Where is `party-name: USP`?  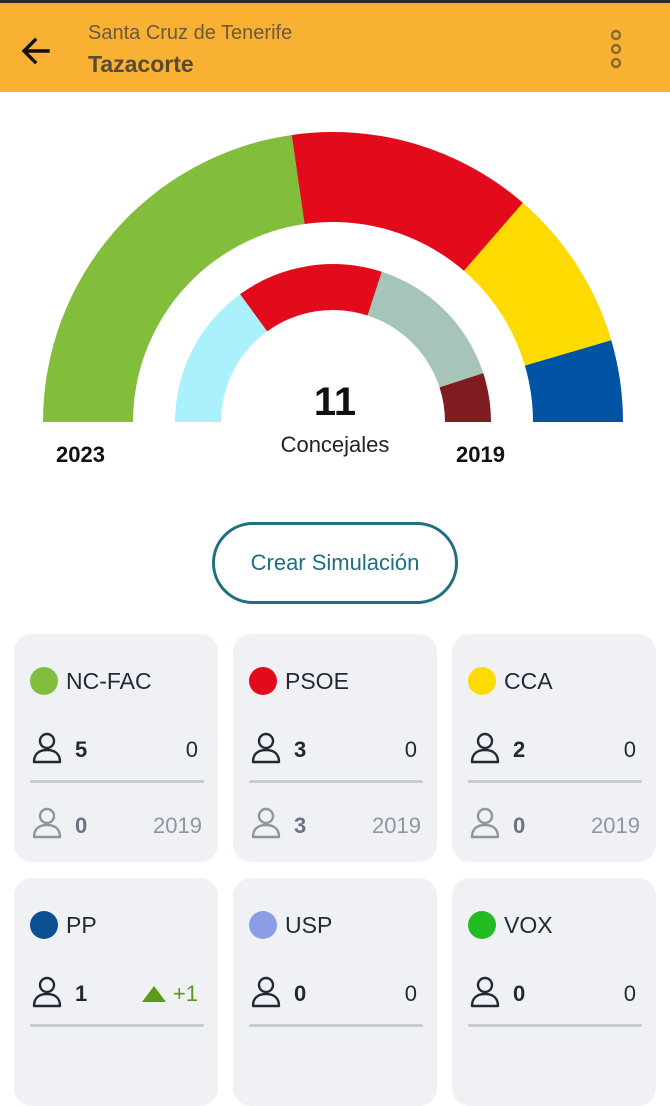 party-name: USP is located at coordinates (309, 925).